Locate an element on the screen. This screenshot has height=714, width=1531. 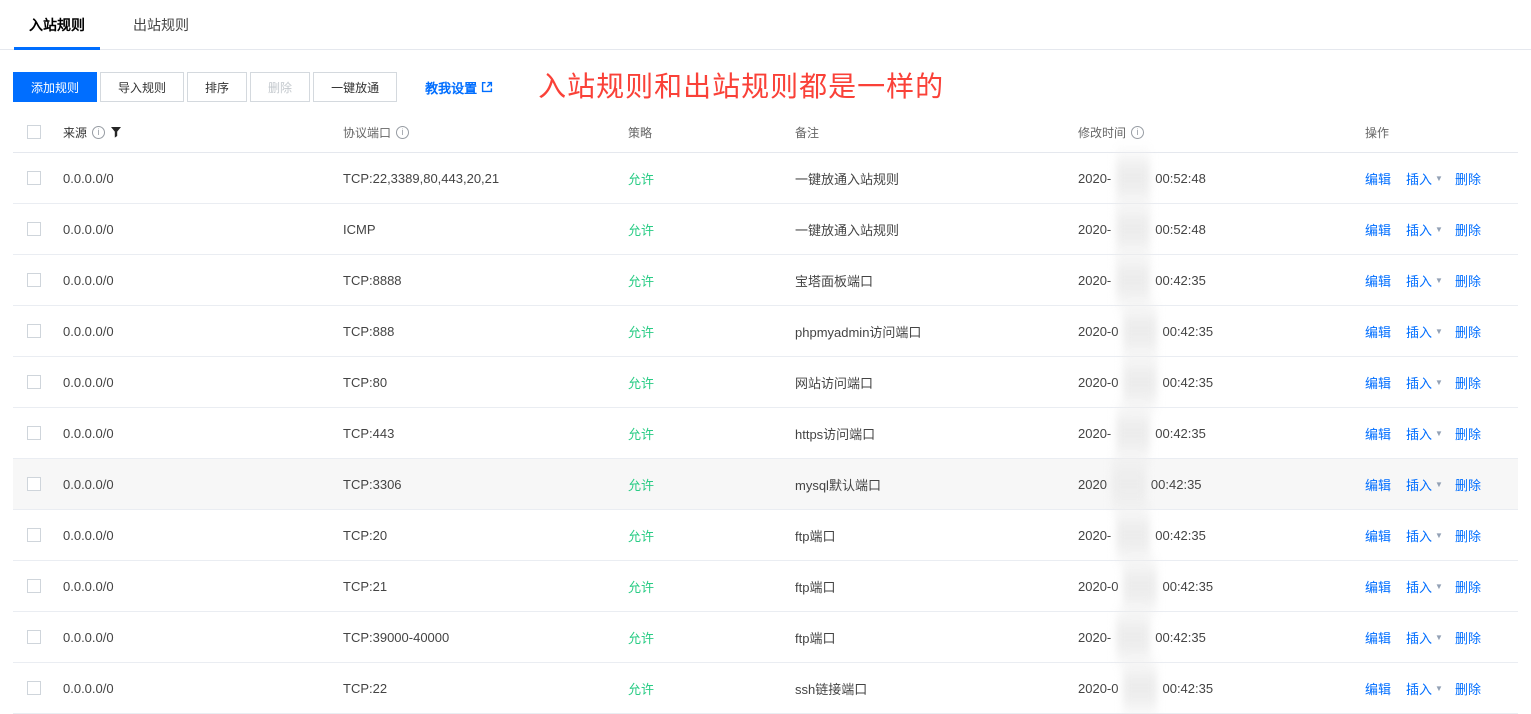
redacted-date-blur is located at coordinates (1140, 382).